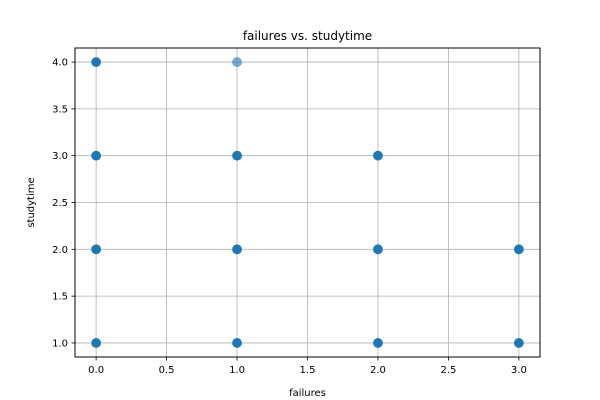 Image resolution: width=600 pixels, height=400 pixels. Describe the element at coordinates (308, 370) in the screenshot. I see `x-tick-label: 1.5` at that location.